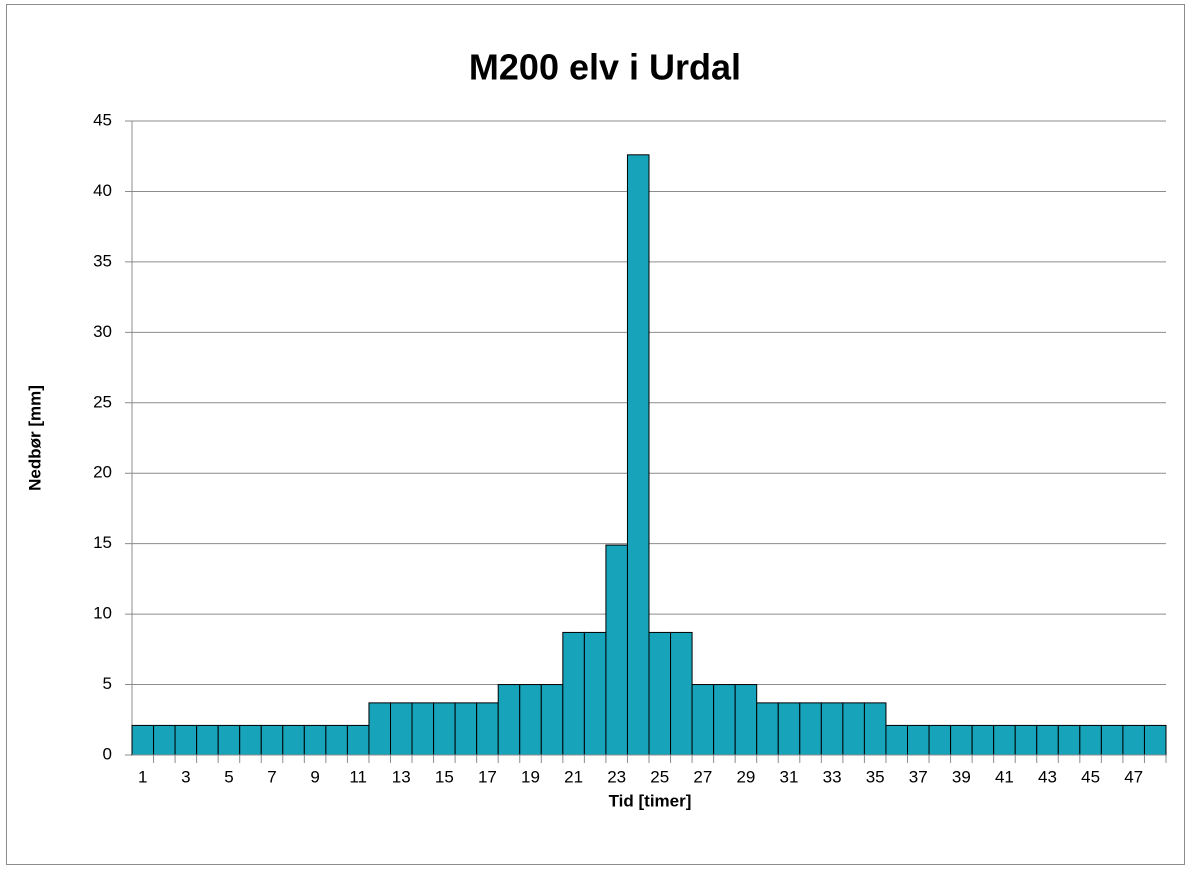  Describe the element at coordinates (650, 800) in the screenshot. I see `x-axis-title: Tid [timer]` at that location.